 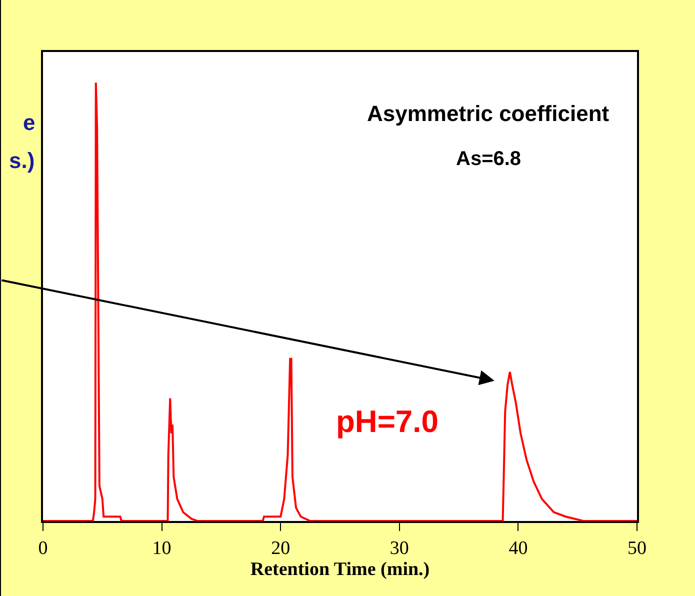 What do you see at coordinates (340, 569) in the screenshot?
I see `x-axis-title: Retention Time (min.)` at bounding box center [340, 569].